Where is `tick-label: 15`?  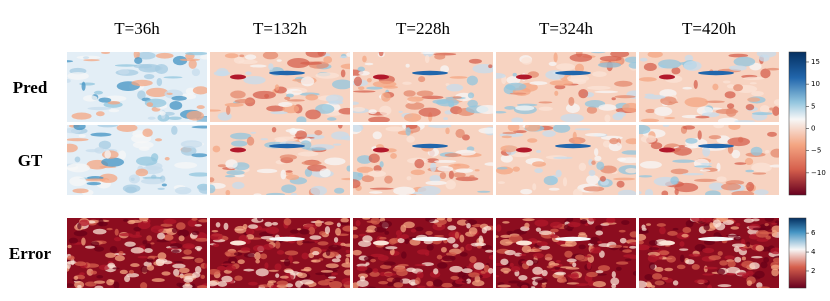 tick-label: 15 is located at coordinates (815, 62).